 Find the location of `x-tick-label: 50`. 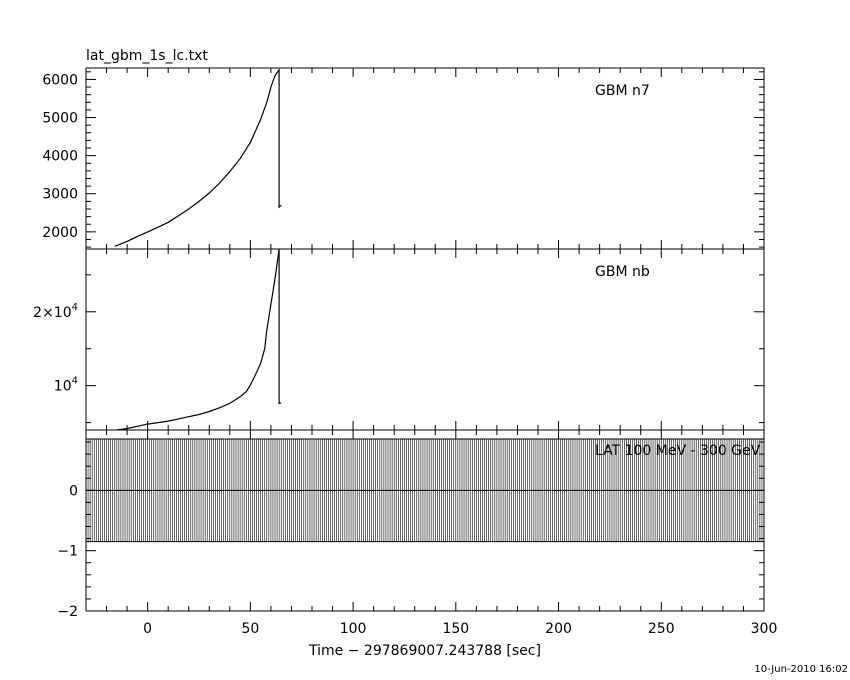

x-tick-label: 50 is located at coordinates (250, 629).